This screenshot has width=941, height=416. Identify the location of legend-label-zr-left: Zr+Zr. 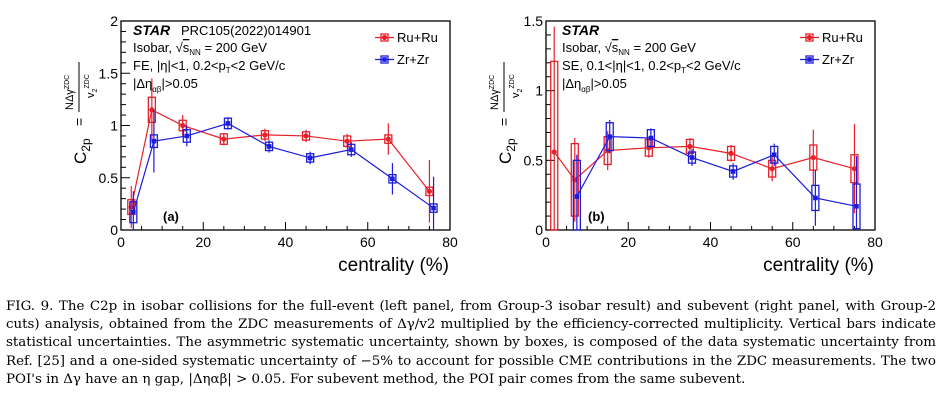
(413, 59).